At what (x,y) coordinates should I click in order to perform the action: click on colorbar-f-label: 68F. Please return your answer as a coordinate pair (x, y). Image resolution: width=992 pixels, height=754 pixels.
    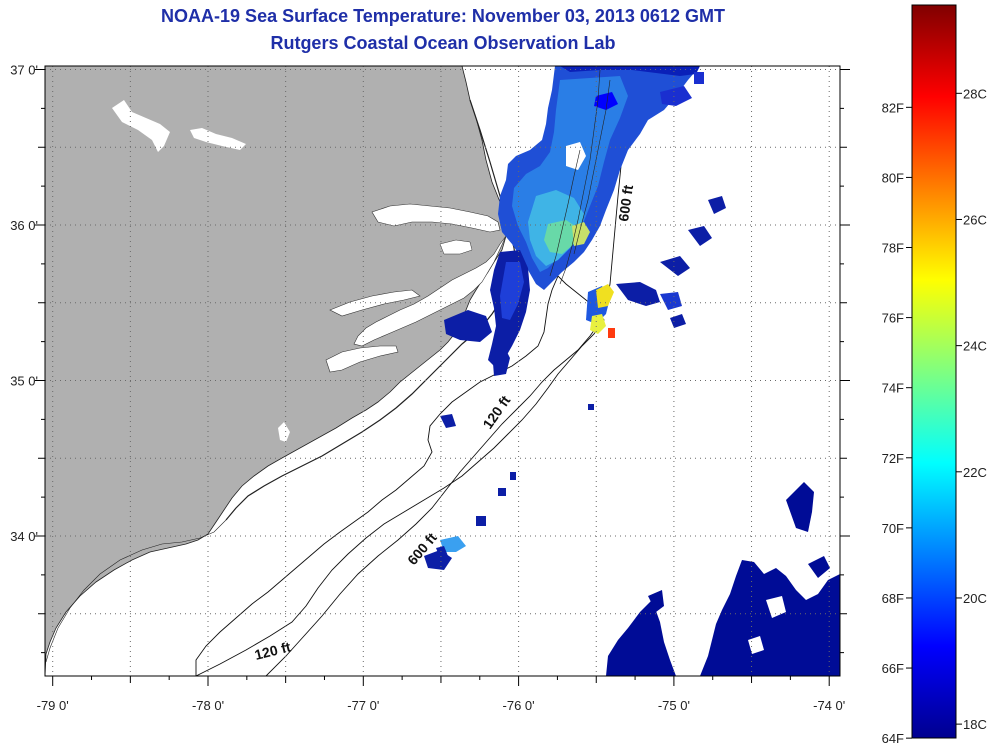
    Looking at the image, I should click on (893, 598).